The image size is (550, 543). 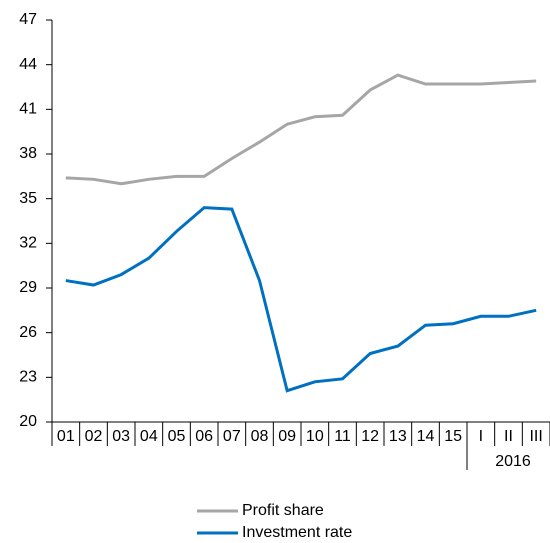 I want to click on y-tick-label: 44, so click(x=28, y=64).